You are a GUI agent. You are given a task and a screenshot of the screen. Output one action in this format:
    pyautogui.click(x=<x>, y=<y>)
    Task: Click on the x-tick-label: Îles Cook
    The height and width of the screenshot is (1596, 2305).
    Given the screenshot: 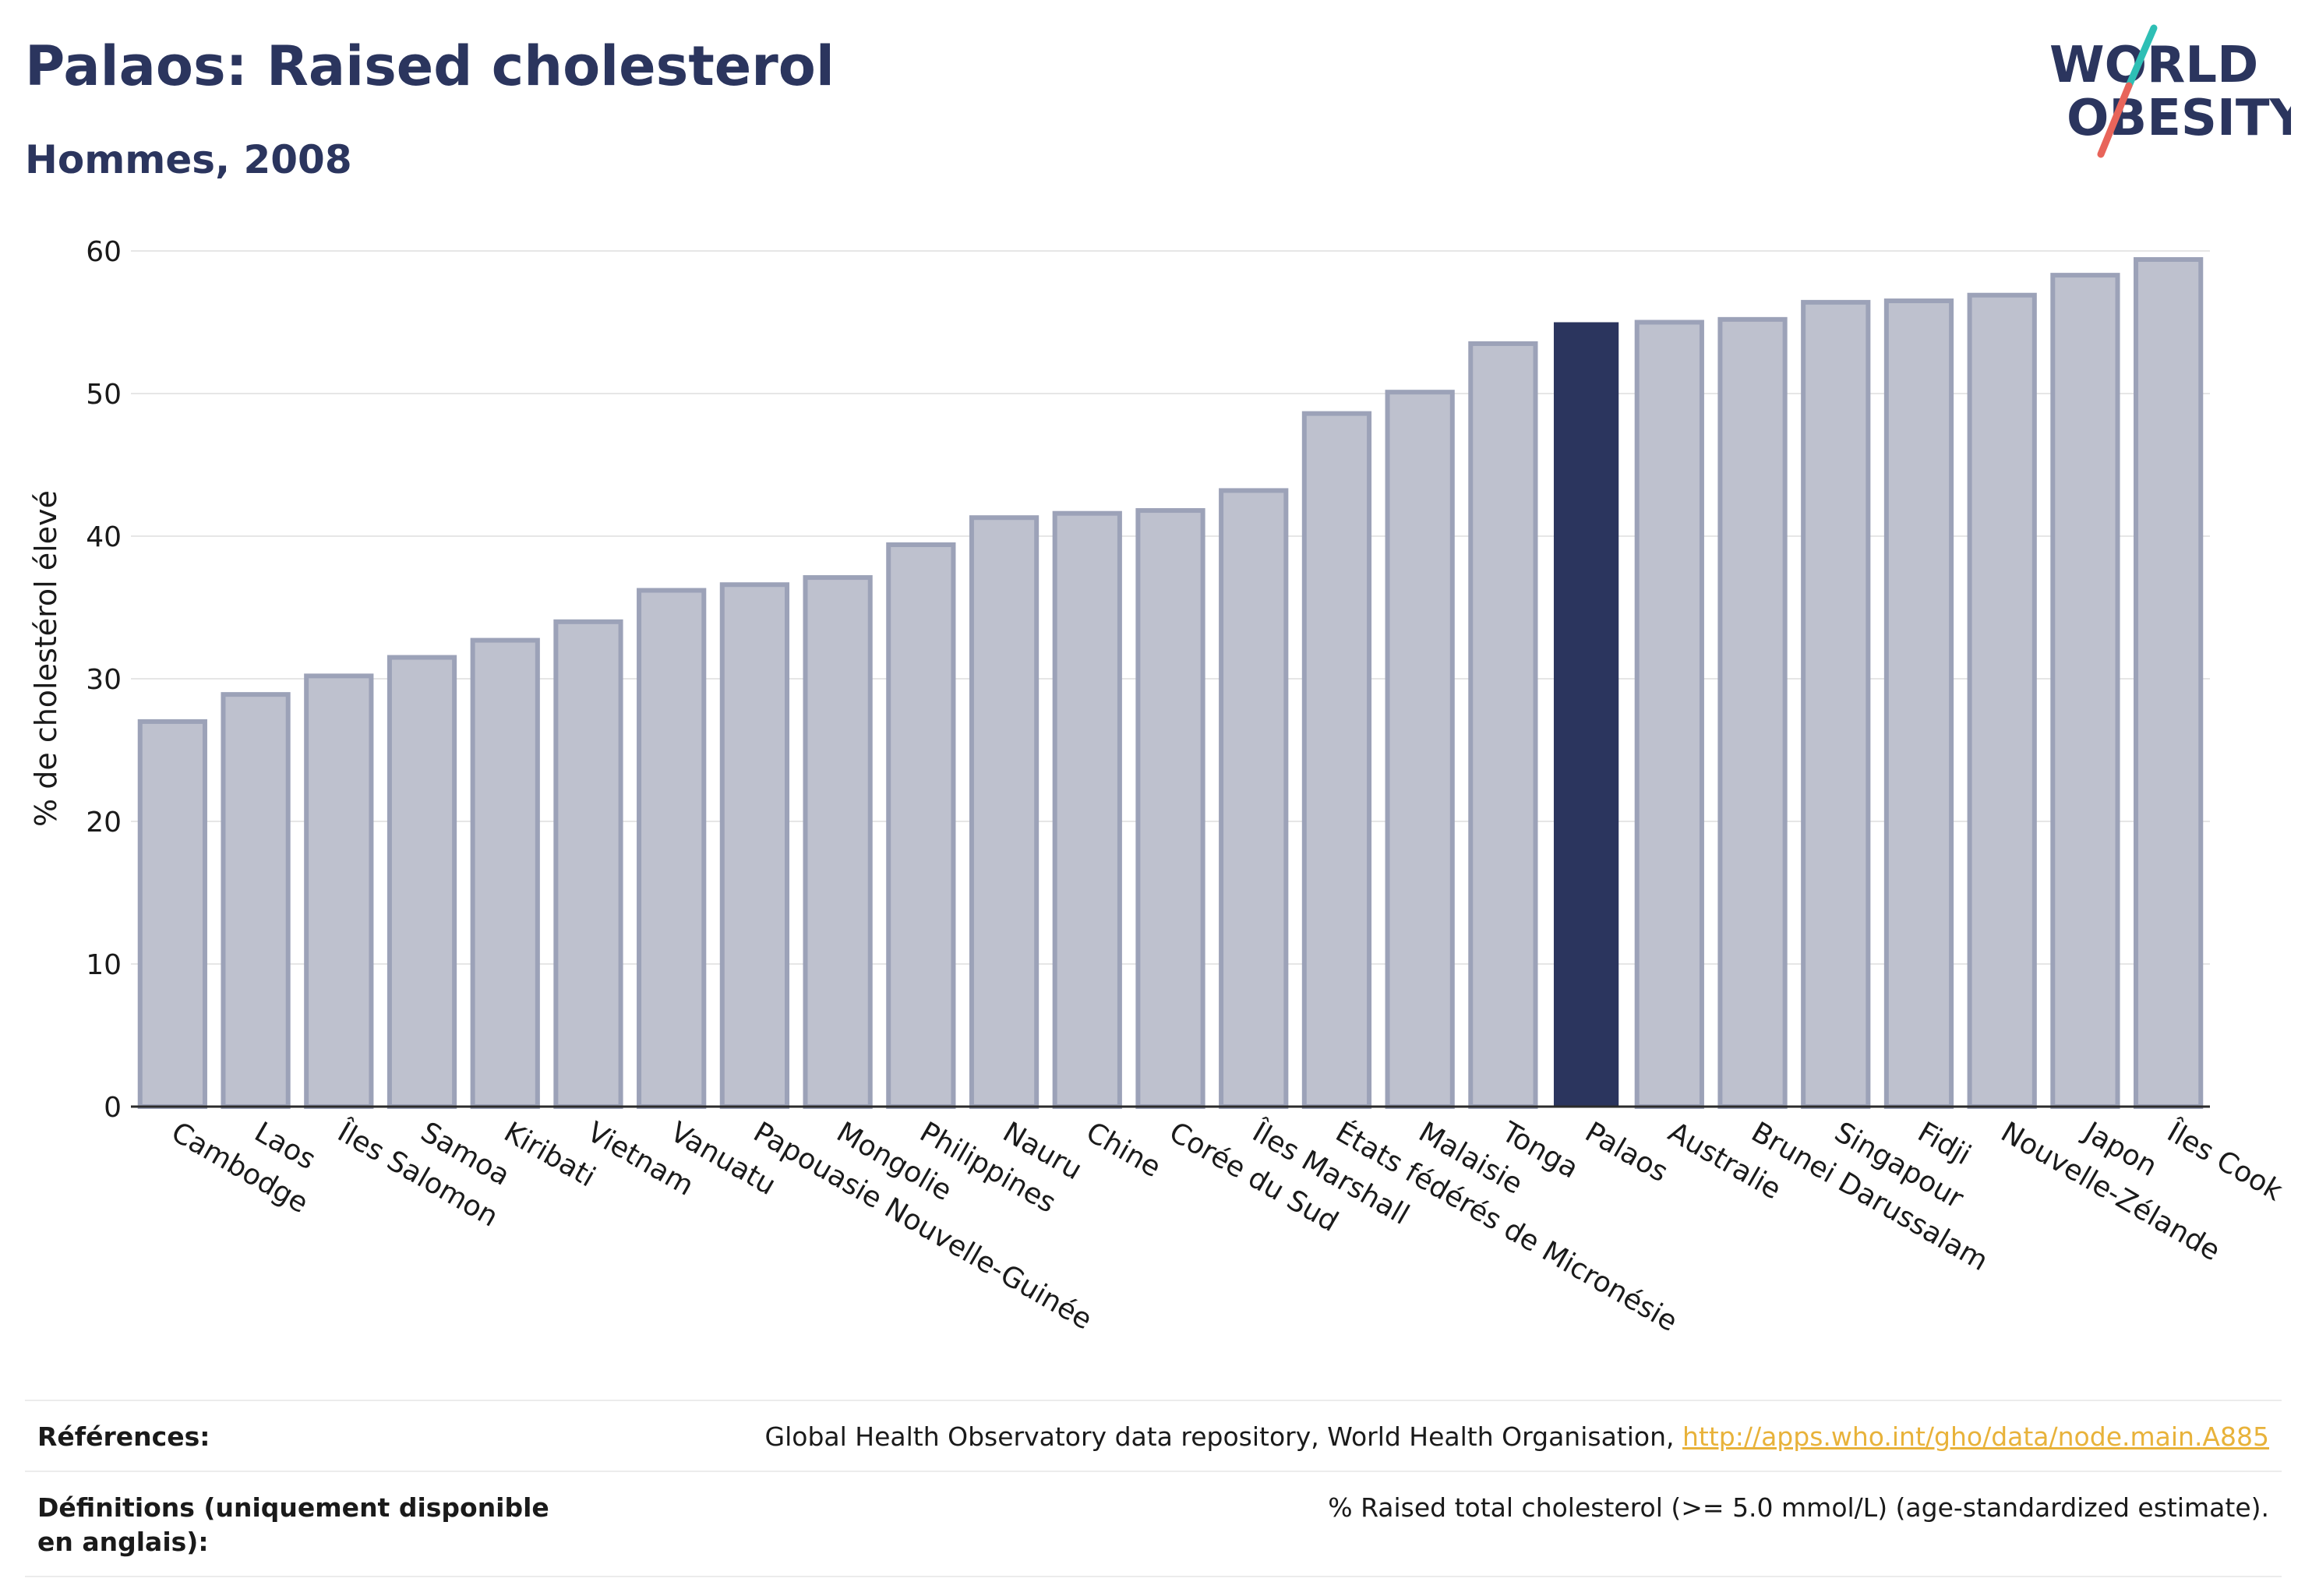 What is the action you would take?
    pyautogui.click(x=2224, y=1161)
    